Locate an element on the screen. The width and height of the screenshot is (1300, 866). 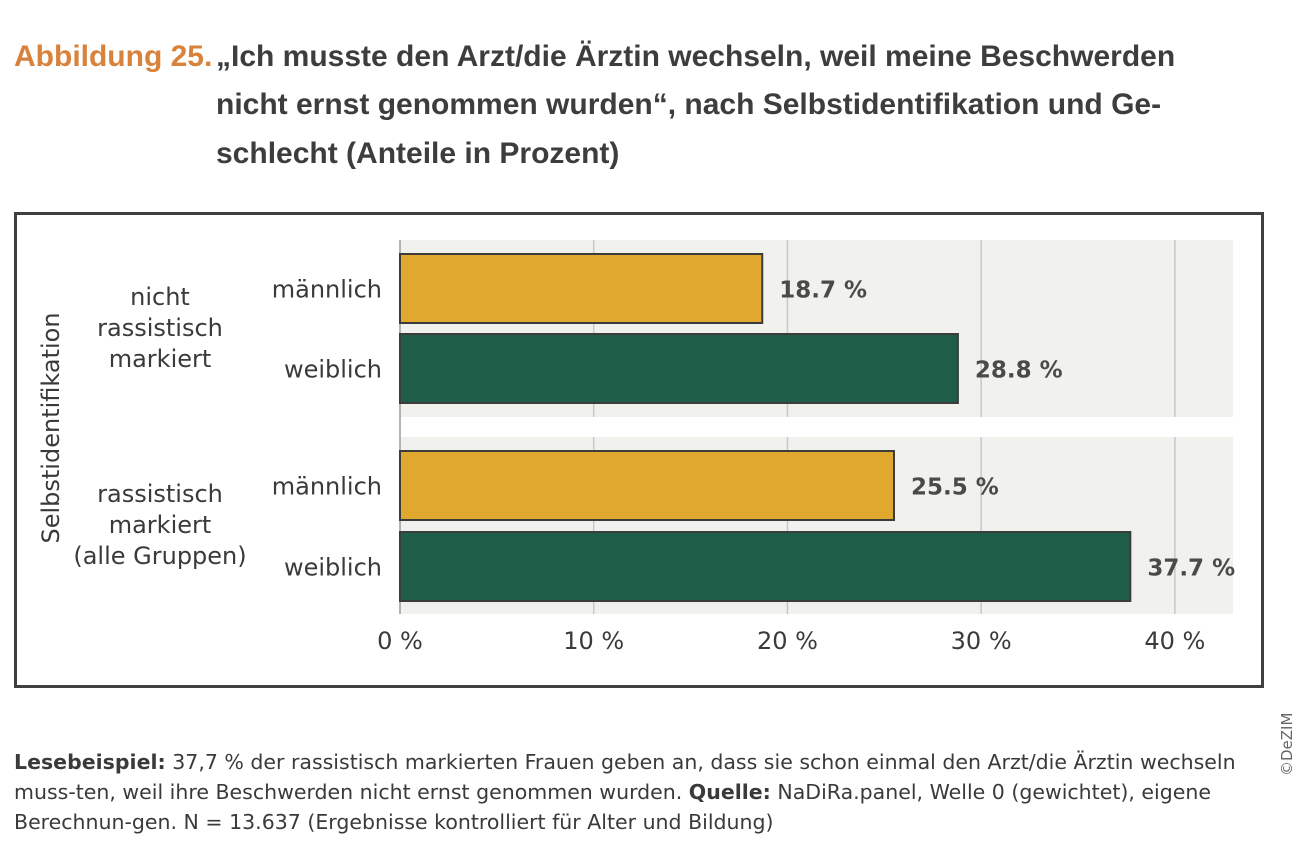
bar-2-männlich is located at coordinates (647, 485).